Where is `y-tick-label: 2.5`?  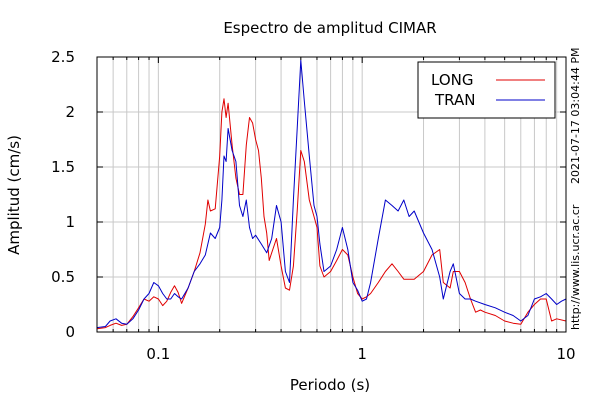 y-tick-label: 2.5 is located at coordinates (63, 57).